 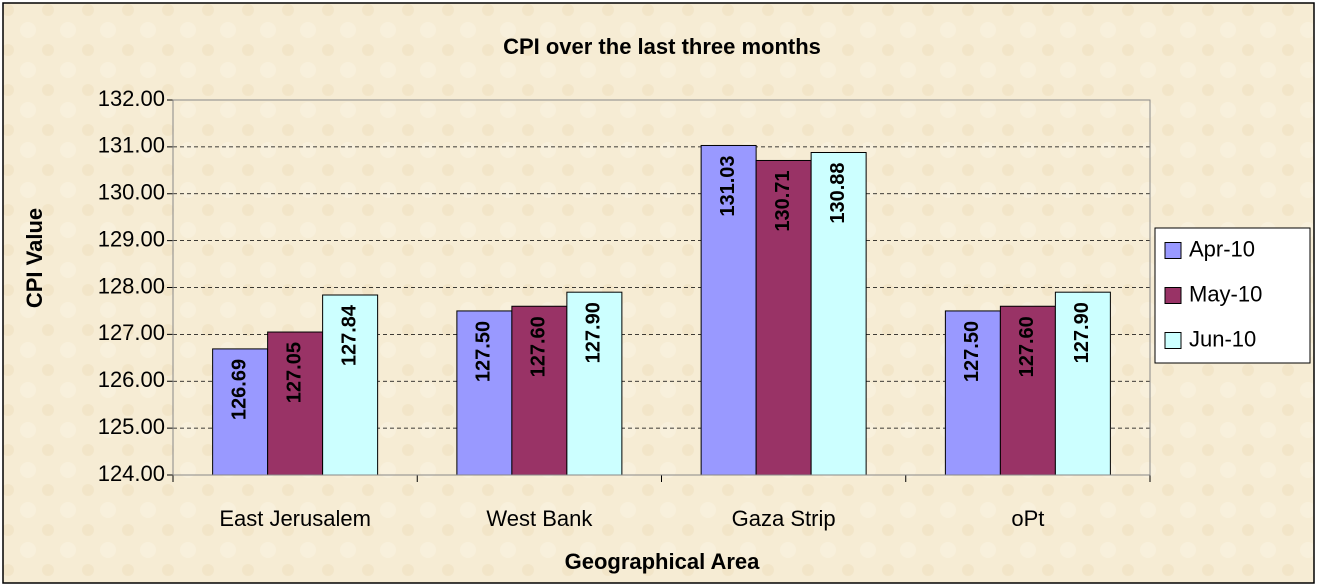 What do you see at coordinates (131, 238) in the screenshot?
I see `y-tick-label: 129.00` at bounding box center [131, 238].